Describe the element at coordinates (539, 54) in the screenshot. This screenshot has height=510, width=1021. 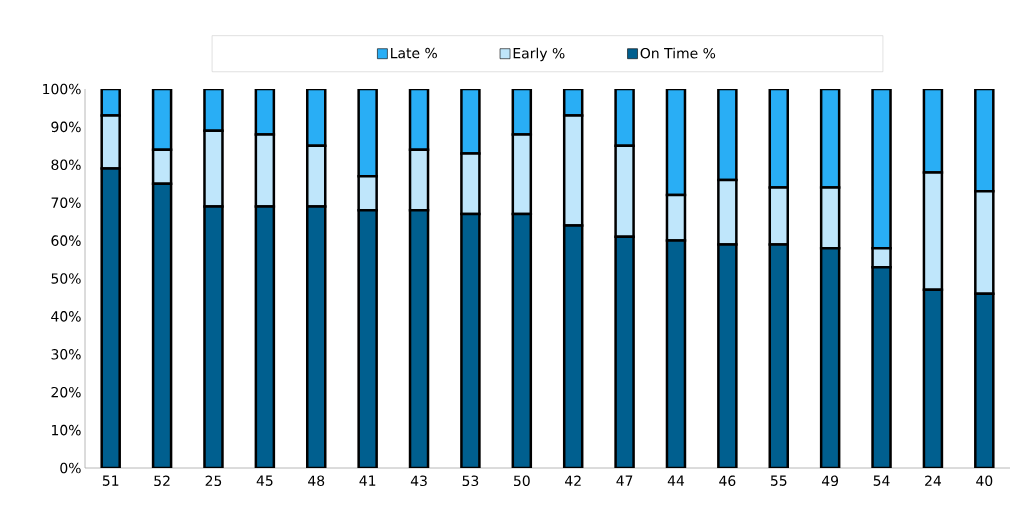
I see `legend-label: Early %` at that location.